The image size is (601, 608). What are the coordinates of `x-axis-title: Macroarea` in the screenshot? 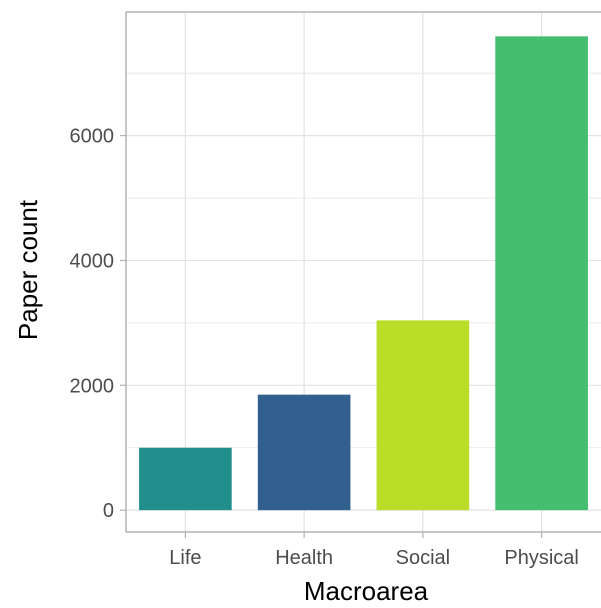 It's located at (366, 591).